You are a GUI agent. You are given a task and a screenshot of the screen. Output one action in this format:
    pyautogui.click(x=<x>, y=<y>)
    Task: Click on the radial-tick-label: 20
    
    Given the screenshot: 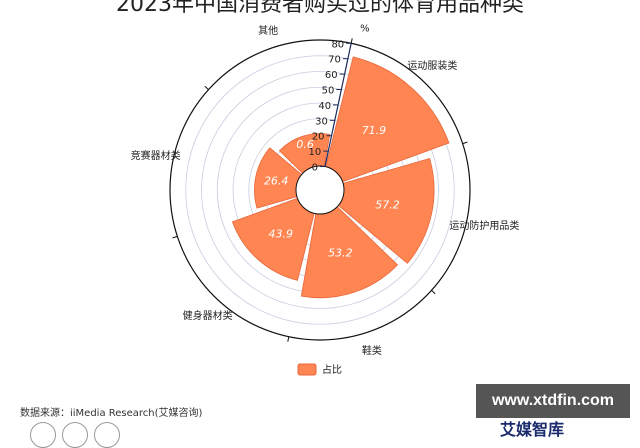 What is the action you would take?
    pyautogui.click(x=318, y=137)
    